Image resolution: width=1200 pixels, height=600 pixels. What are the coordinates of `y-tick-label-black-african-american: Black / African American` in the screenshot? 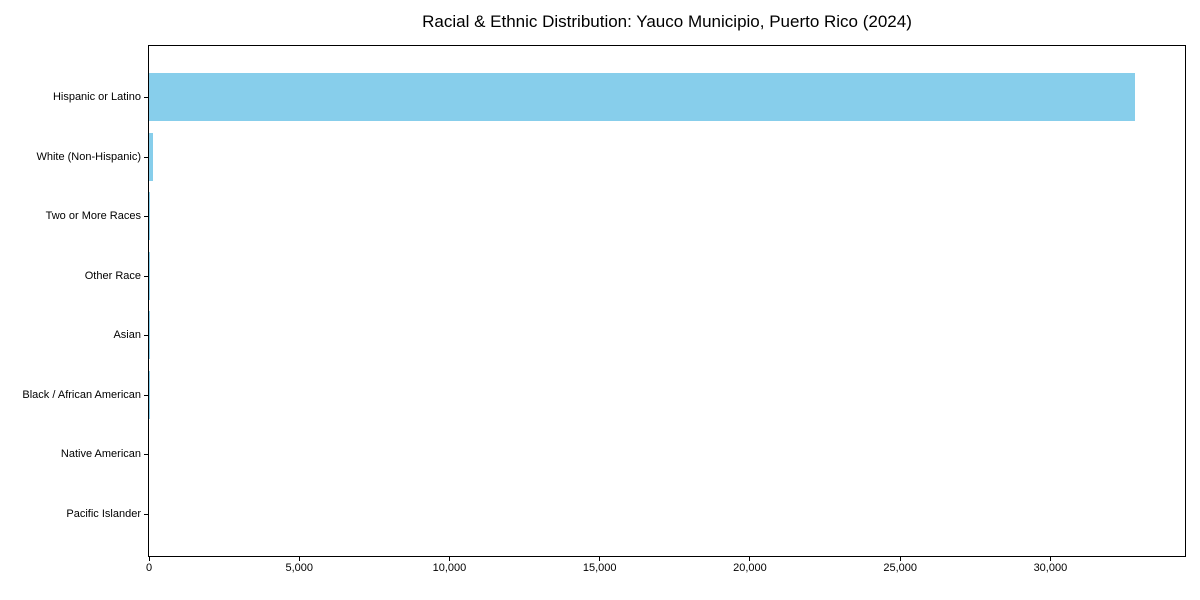 It's located at (81, 394).